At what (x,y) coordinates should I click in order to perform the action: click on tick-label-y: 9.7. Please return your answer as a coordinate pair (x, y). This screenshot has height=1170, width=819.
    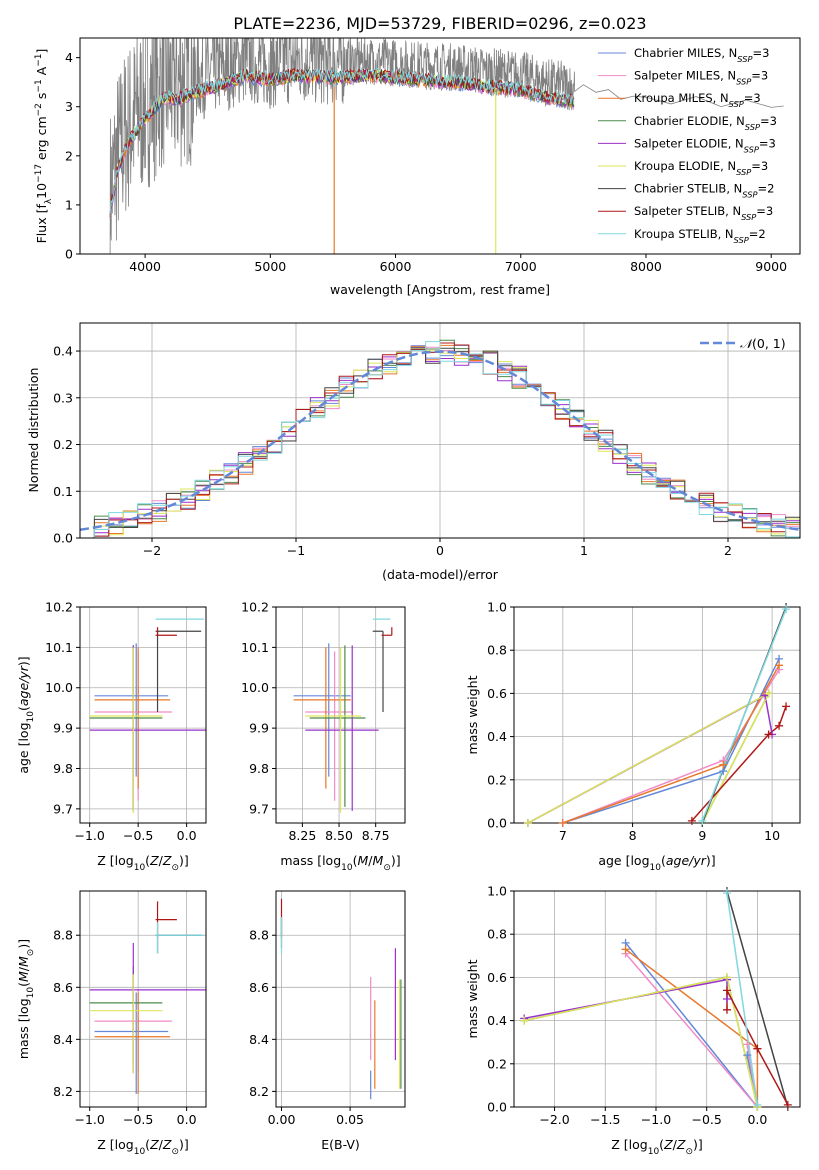
    Looking at the image, I should click on (259, 808).